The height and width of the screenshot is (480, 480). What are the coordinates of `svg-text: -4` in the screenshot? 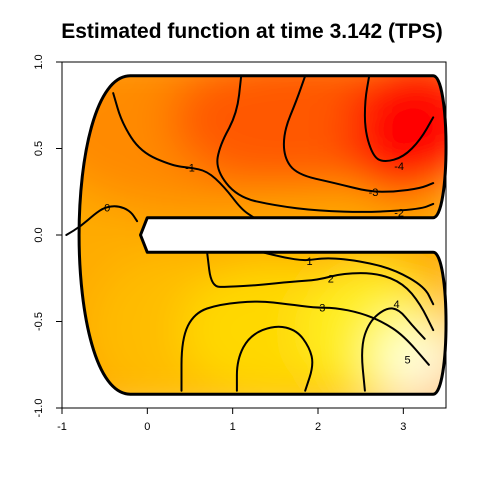 It's located at (399, 167).